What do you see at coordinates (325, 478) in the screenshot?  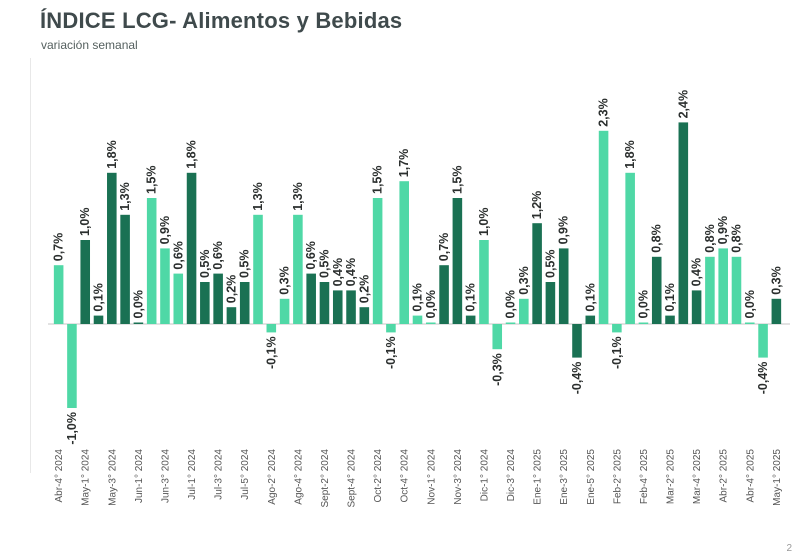 I see `x-tick-label-20: Sept-2° 2024` at bounding box center [325, 478].